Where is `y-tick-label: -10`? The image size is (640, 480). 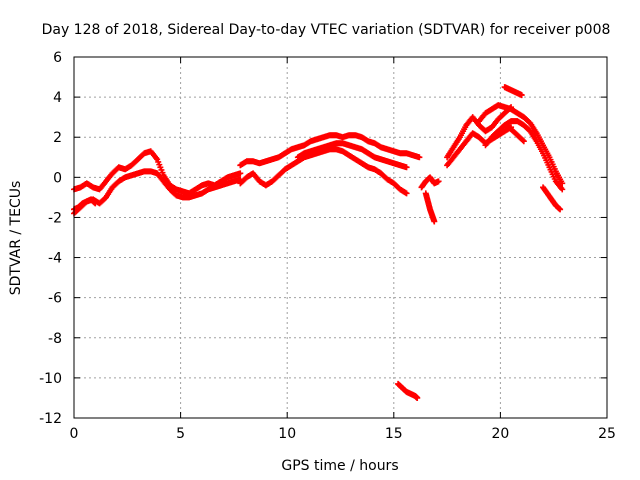 y-tick-label: -10 is located at coordinates (50, 379).